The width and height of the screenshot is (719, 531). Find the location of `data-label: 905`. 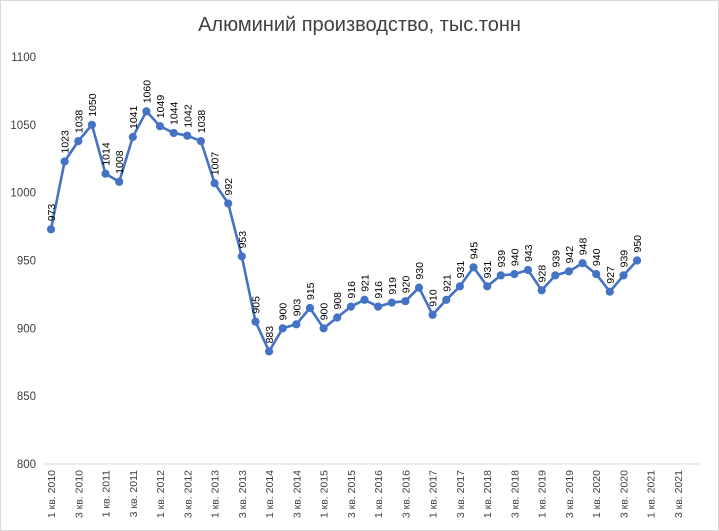

data-label: 905 is located at coordinates (257, 305).